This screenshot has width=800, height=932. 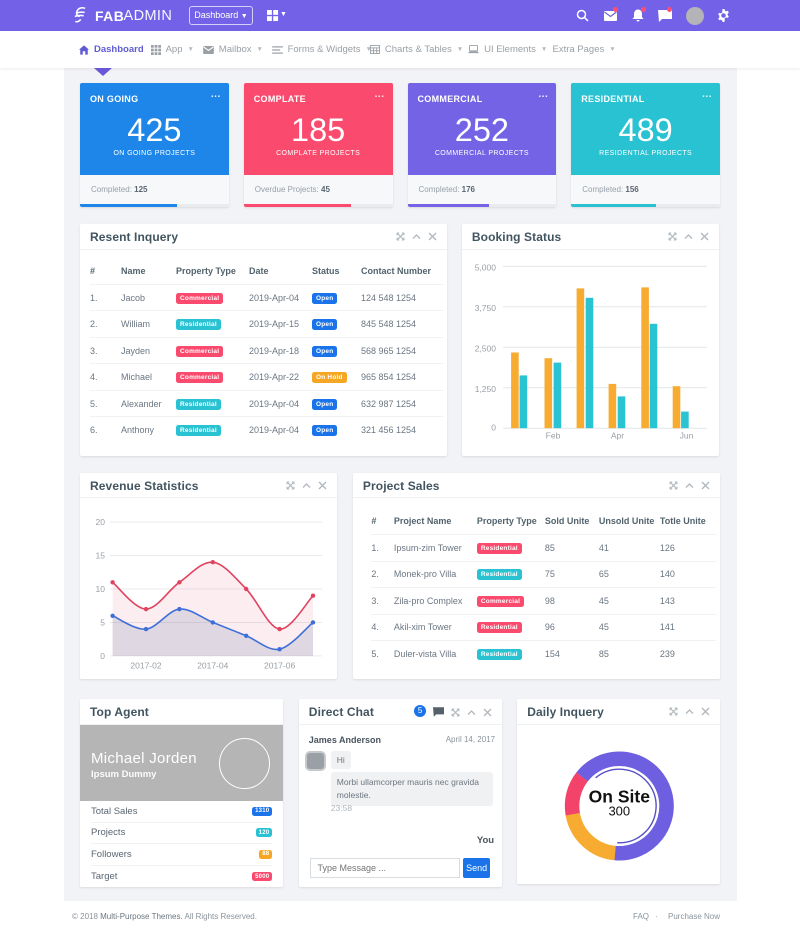 What do you see at coordinates (620, 810) in the screenshot?
I see `svg-text: 300` at bounding box center [620, 810].